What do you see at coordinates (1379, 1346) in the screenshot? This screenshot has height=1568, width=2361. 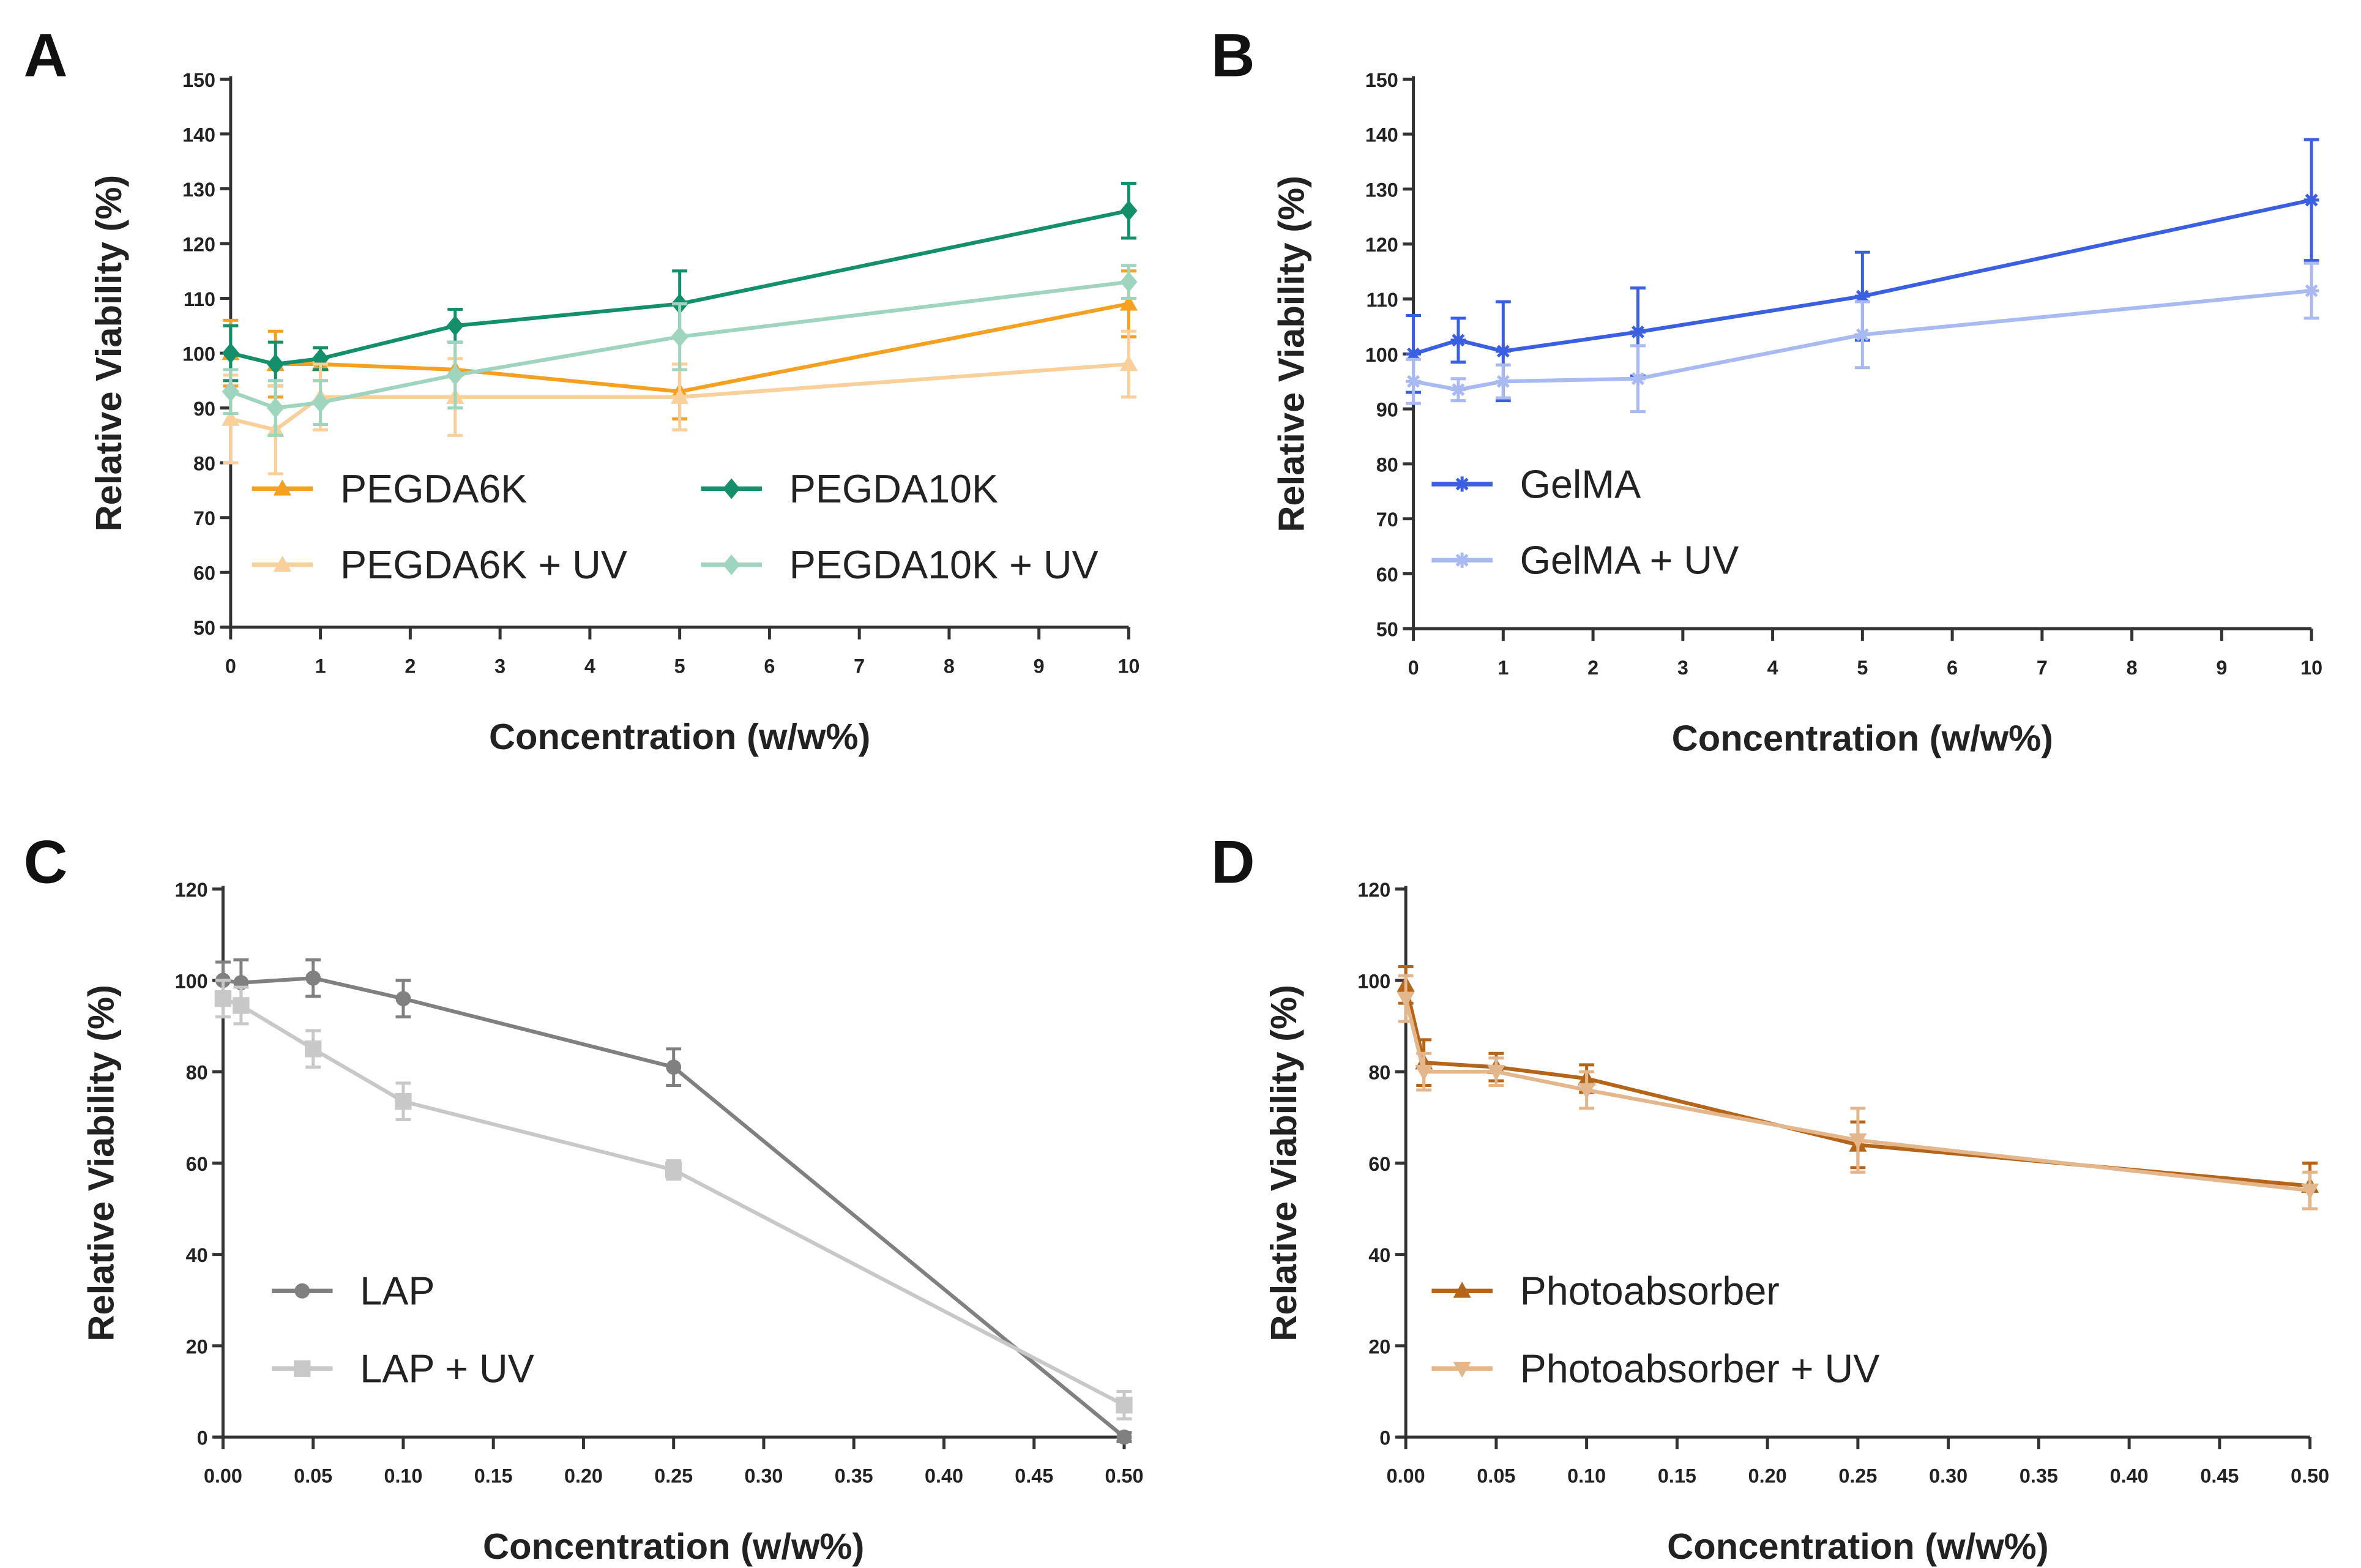 I see `y-tick-label: 20` at bounding box center [1379, 1346].